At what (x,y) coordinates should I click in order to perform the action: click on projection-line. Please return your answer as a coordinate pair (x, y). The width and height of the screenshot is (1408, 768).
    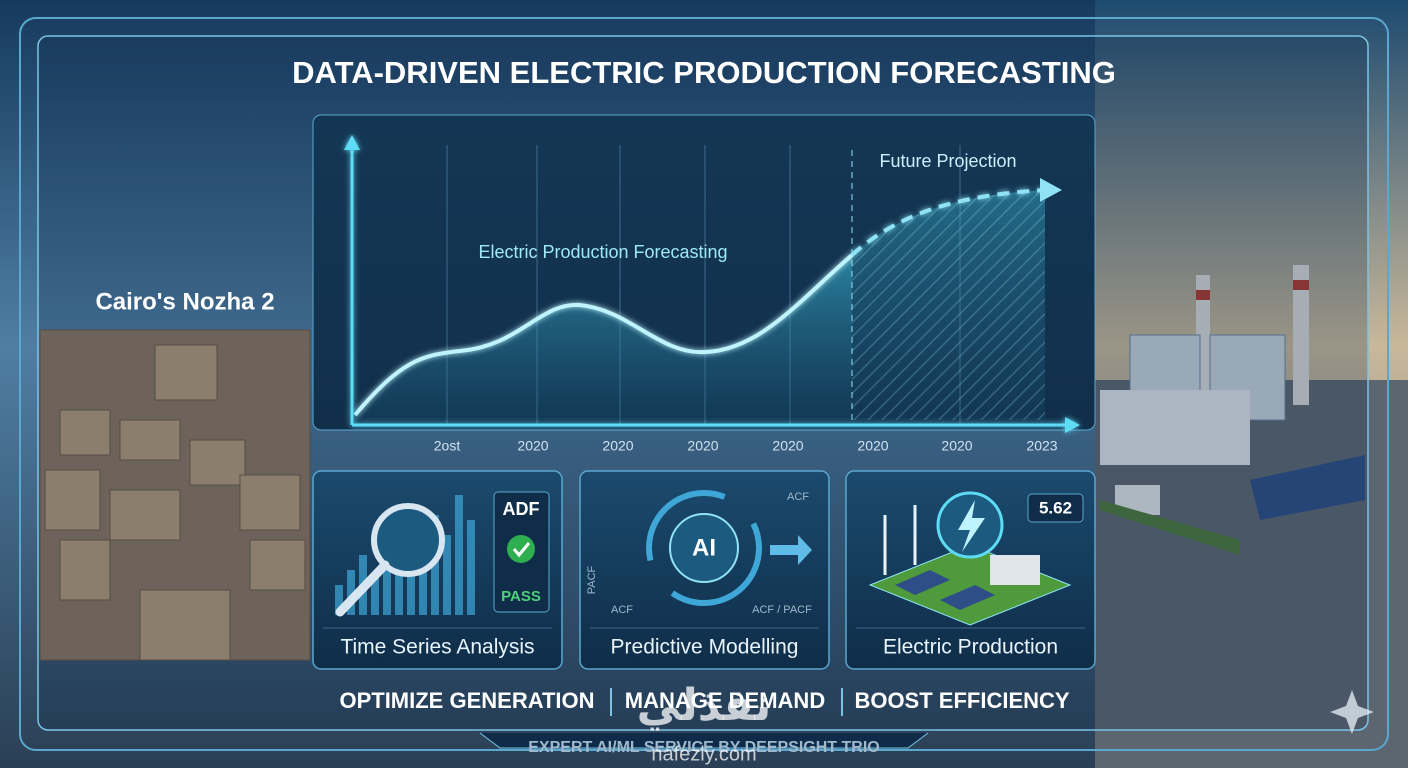
    Looking at the image, I should click on (948, 222).